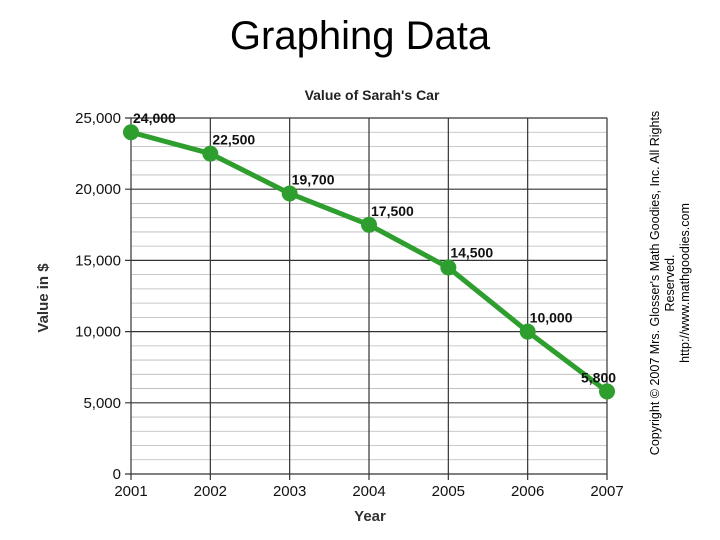 The width and height of the screenshot is (720, 540). Describe the element at coordinates (98, 332) in the screenshot. I see `y-tick-label: 10,000` at that location.